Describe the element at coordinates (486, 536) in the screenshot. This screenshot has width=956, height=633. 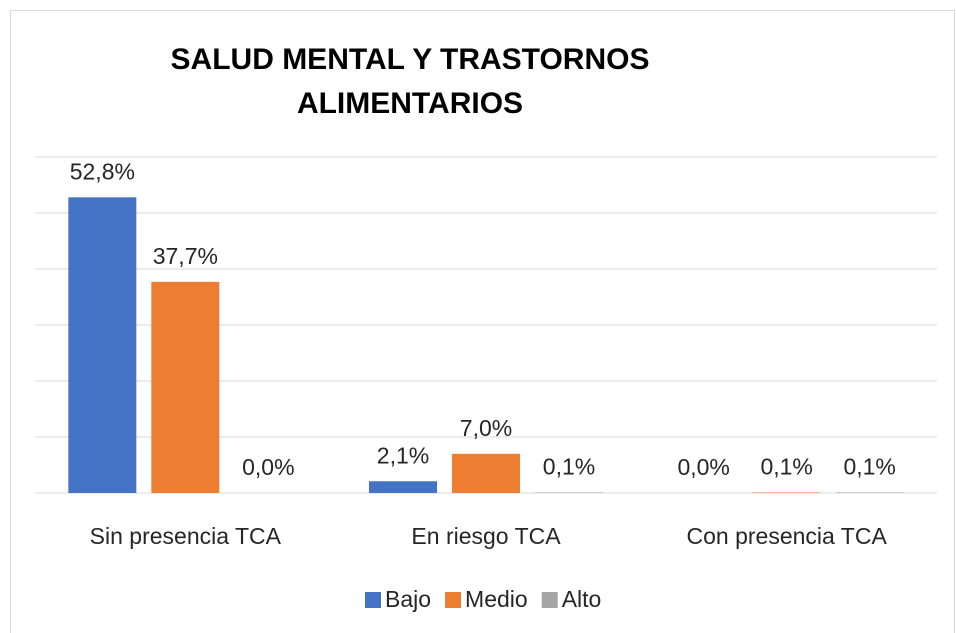
I see `x-tick-label: En riesgo TCA` at that location.